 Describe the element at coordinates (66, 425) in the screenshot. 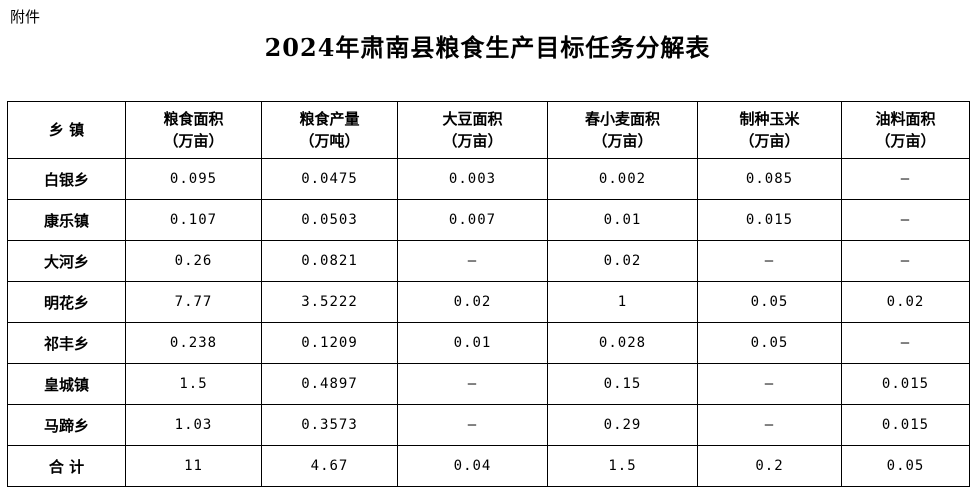

I see `township-name: 马蹄乡` at that location.